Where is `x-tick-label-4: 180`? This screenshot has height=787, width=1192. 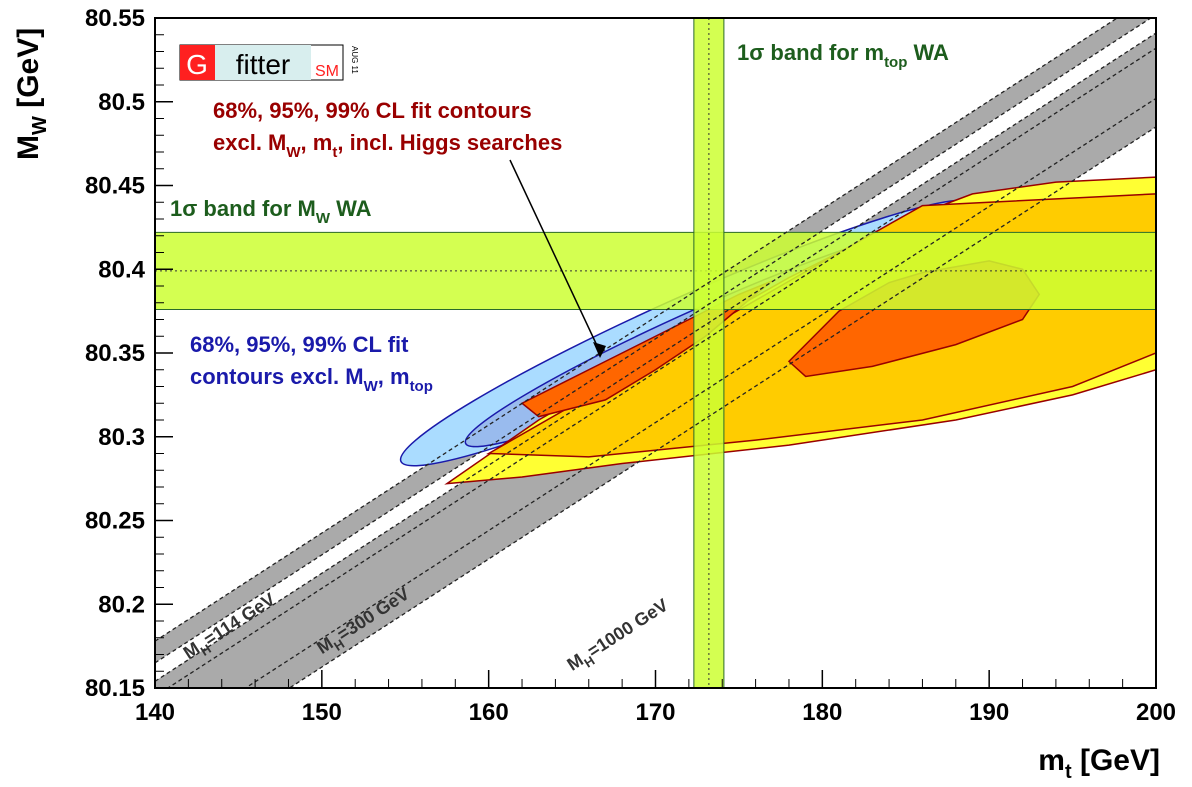
x-tick-label-4: 180 is located at coordinates (822, 712).